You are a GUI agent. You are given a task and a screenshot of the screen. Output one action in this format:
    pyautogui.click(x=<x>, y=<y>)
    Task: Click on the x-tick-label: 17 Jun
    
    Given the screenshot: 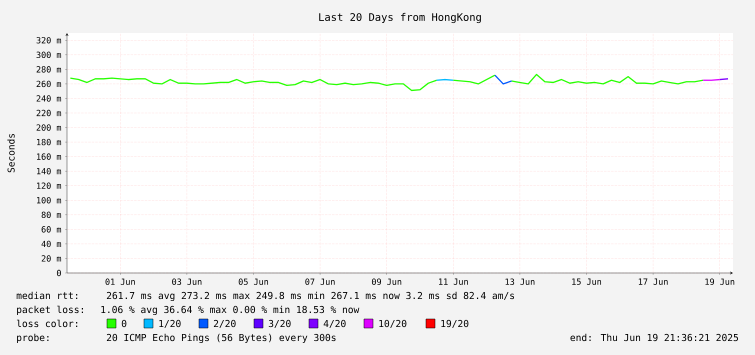 What is the action you would take?
    pyautogui.click(x=653, y=281)
    